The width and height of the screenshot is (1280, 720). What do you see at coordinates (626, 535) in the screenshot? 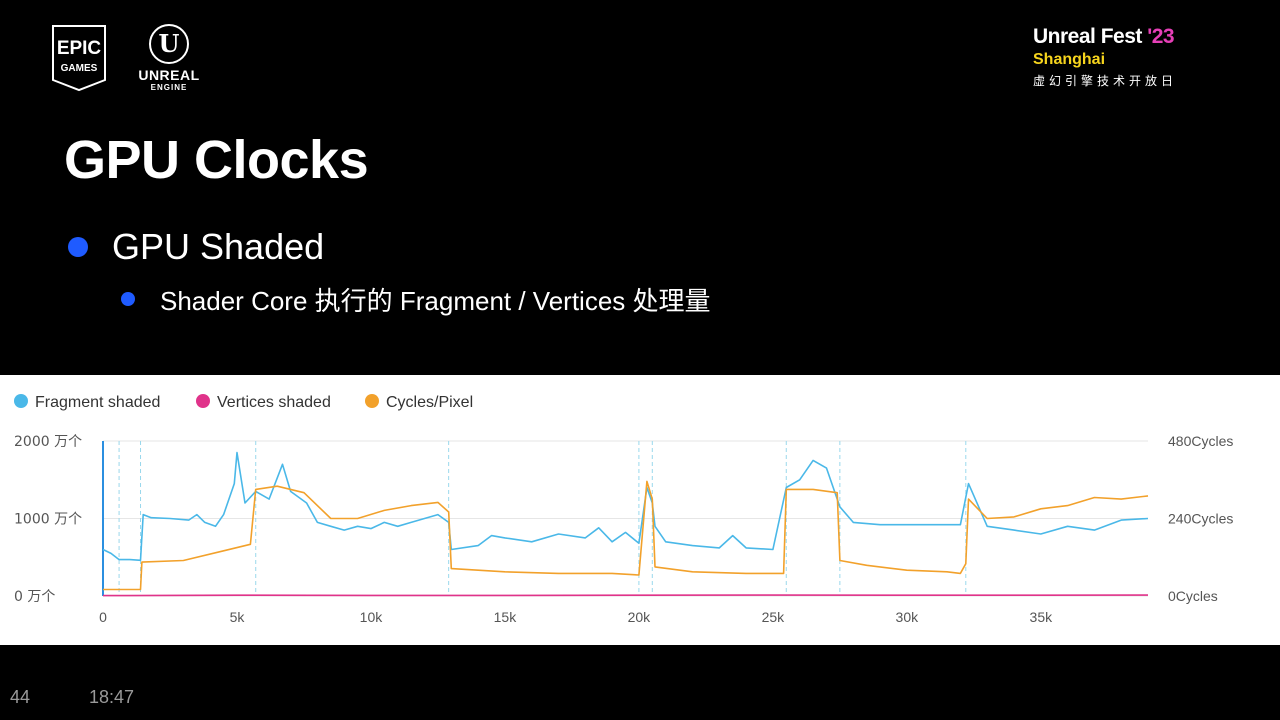
I see `series-line-cycles-pixel` at bounding box center [626, 535].